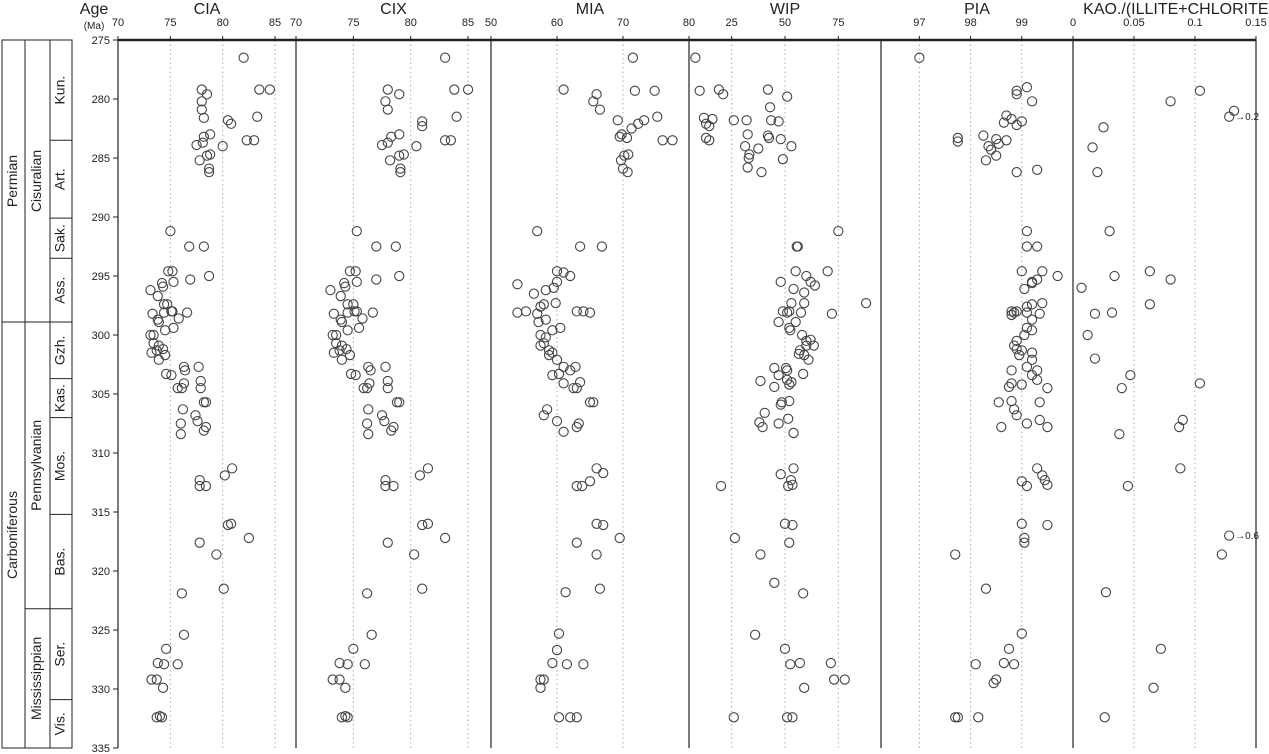 Image resolution: width=1269 pixels, height=754 pixels. Describe the element at coordinates (101, 690) in the screenshot. I see `age-tick-label: 330` at that location.